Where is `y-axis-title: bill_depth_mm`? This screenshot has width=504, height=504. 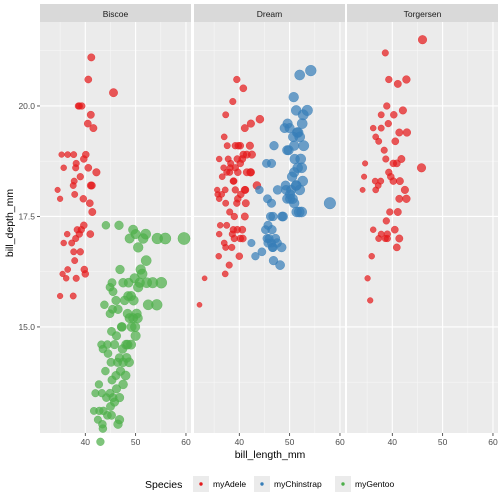
y-axis-title: bill_depth_mm is located at coordinates (10, 223).